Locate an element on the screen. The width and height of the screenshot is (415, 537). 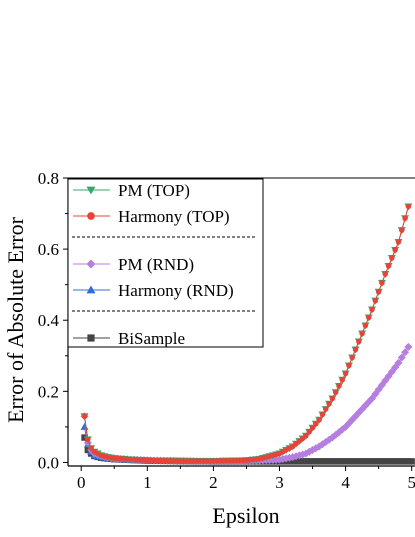
x-tick-label: 2 is located at coordinates (213, 482).